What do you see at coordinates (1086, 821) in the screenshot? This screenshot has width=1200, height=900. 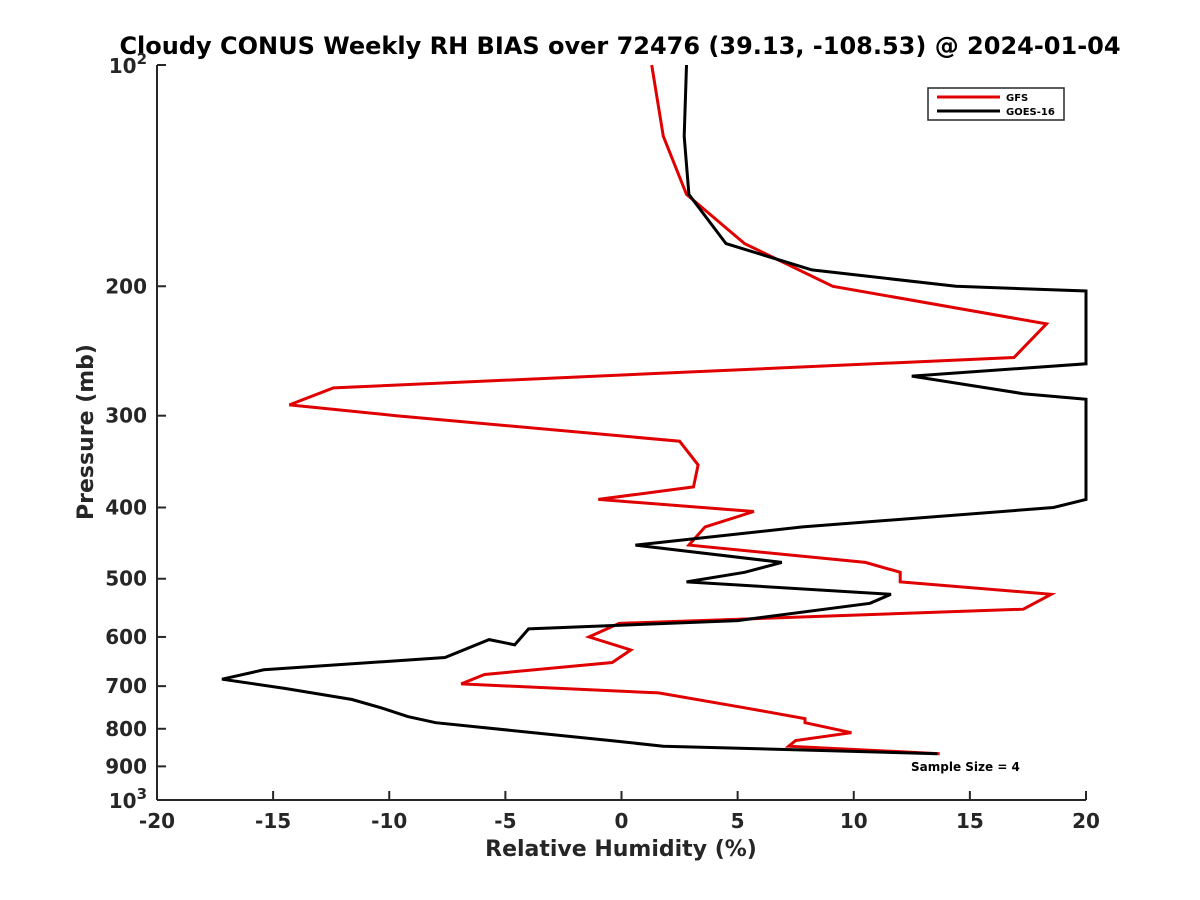 I see `x-tick-label: 20` at bounding box center [1086, 821].